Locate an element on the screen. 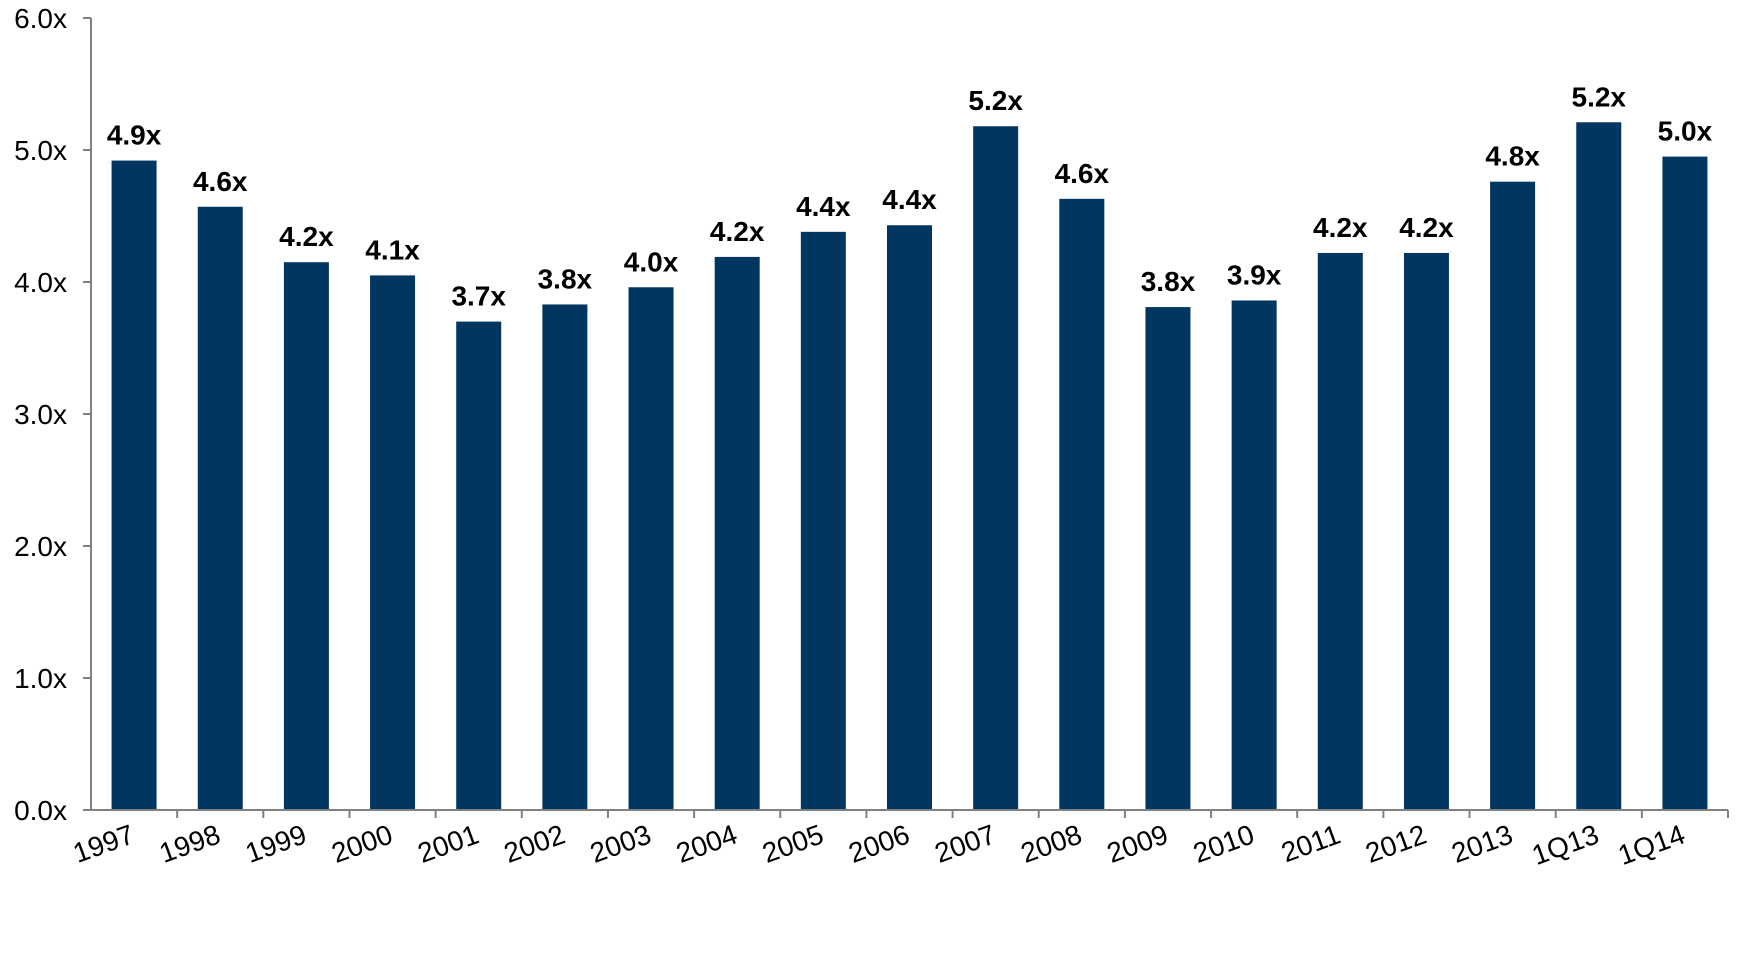  y-tick-label: 2.0x is located at coordinates (40, 546).